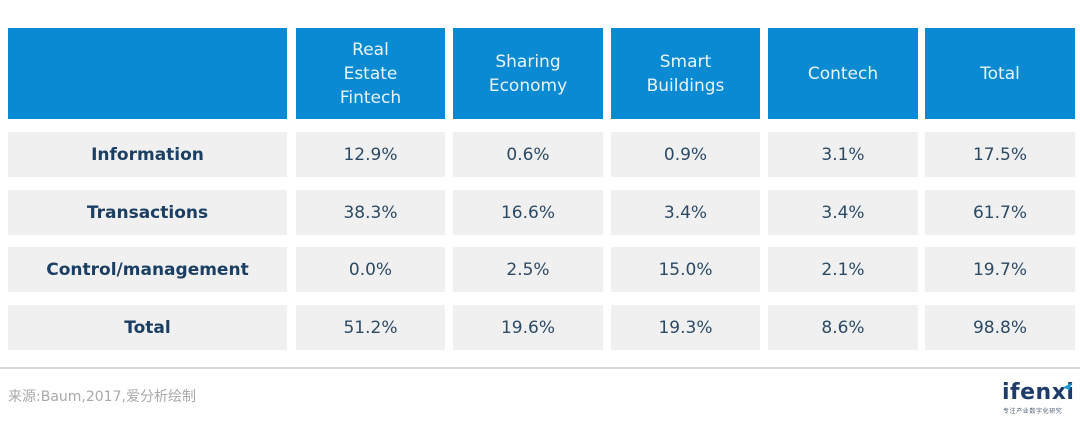 This screenshot has height=424, width=1080. What do you see at coordinates (370, 154) in the screenshot?
I see `table-cell: 12.9%` at bounding box center [370, 154].